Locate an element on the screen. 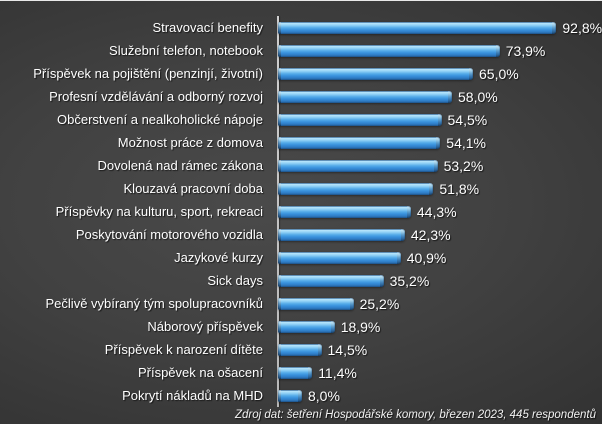 Image resolution: width=602 pixels, height=424 pixels. bar-row: Služební telefon, notebook 73,9% is located at coordinates (301, 50).